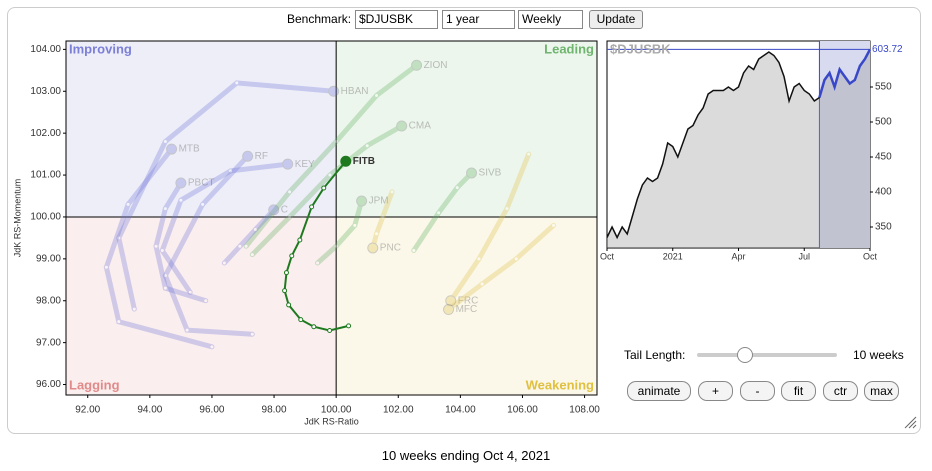 The height and width of the screenshot is (471, 932). I want to click on series: FRC, so click(488, 229).